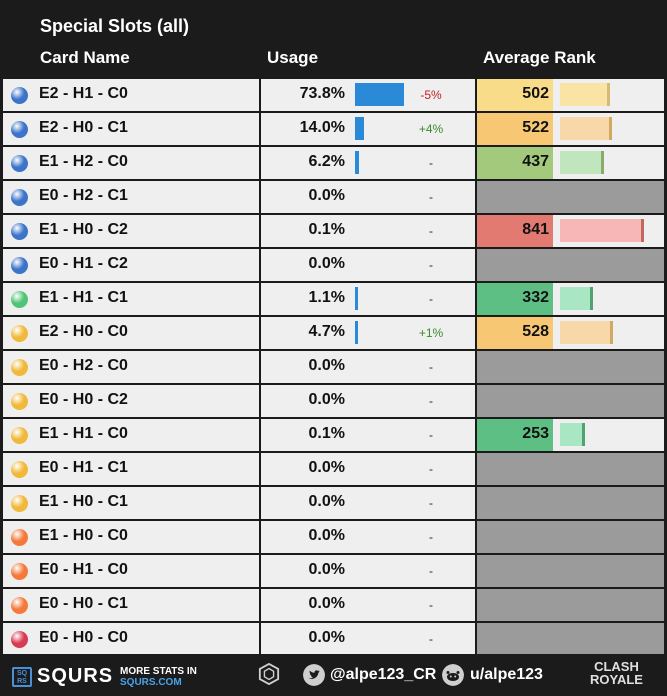 Image resolution: width=667 pixels, height=696 pixels. Describe the element at coordinates (535, 93) in the screenshot. I see `rank-value: 502` at that location.